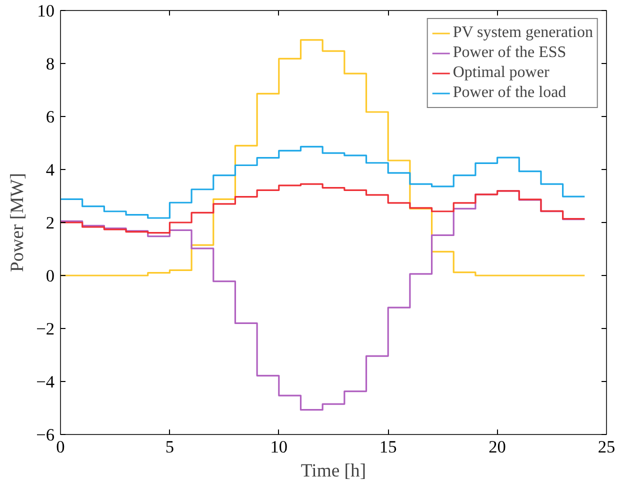  What do you see at coordinates (50, 276) in the screenshot?
I see `y-tick-label: 0` at bounding box center [50, 276].